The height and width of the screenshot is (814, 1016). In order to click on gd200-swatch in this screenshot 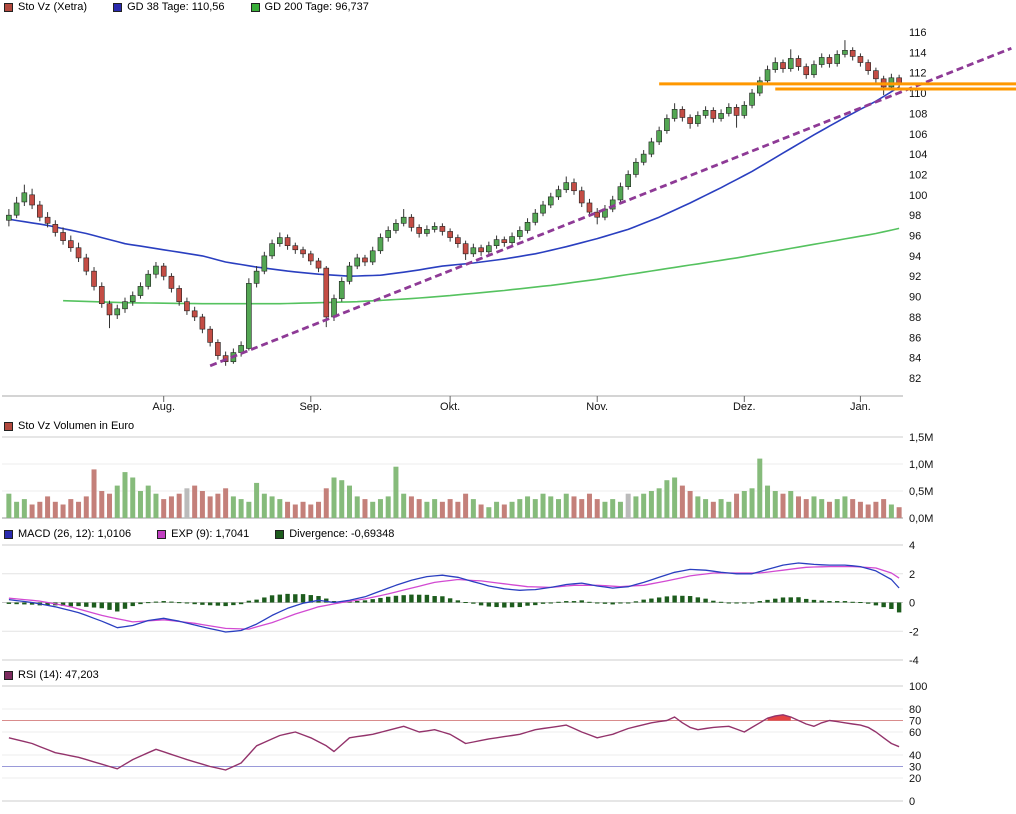, I will do `click(255, 7)`.